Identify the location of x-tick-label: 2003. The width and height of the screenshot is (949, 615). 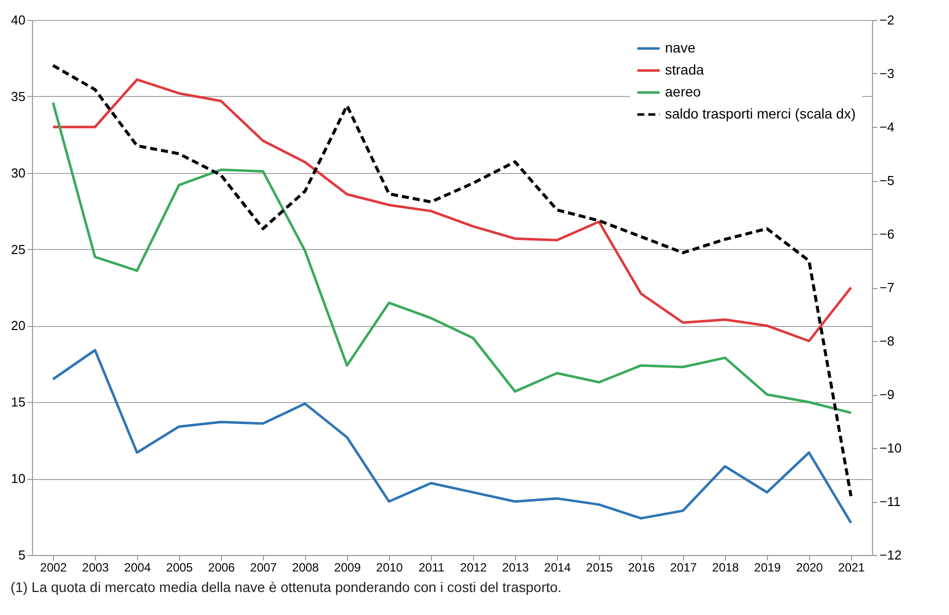
(96, 567).